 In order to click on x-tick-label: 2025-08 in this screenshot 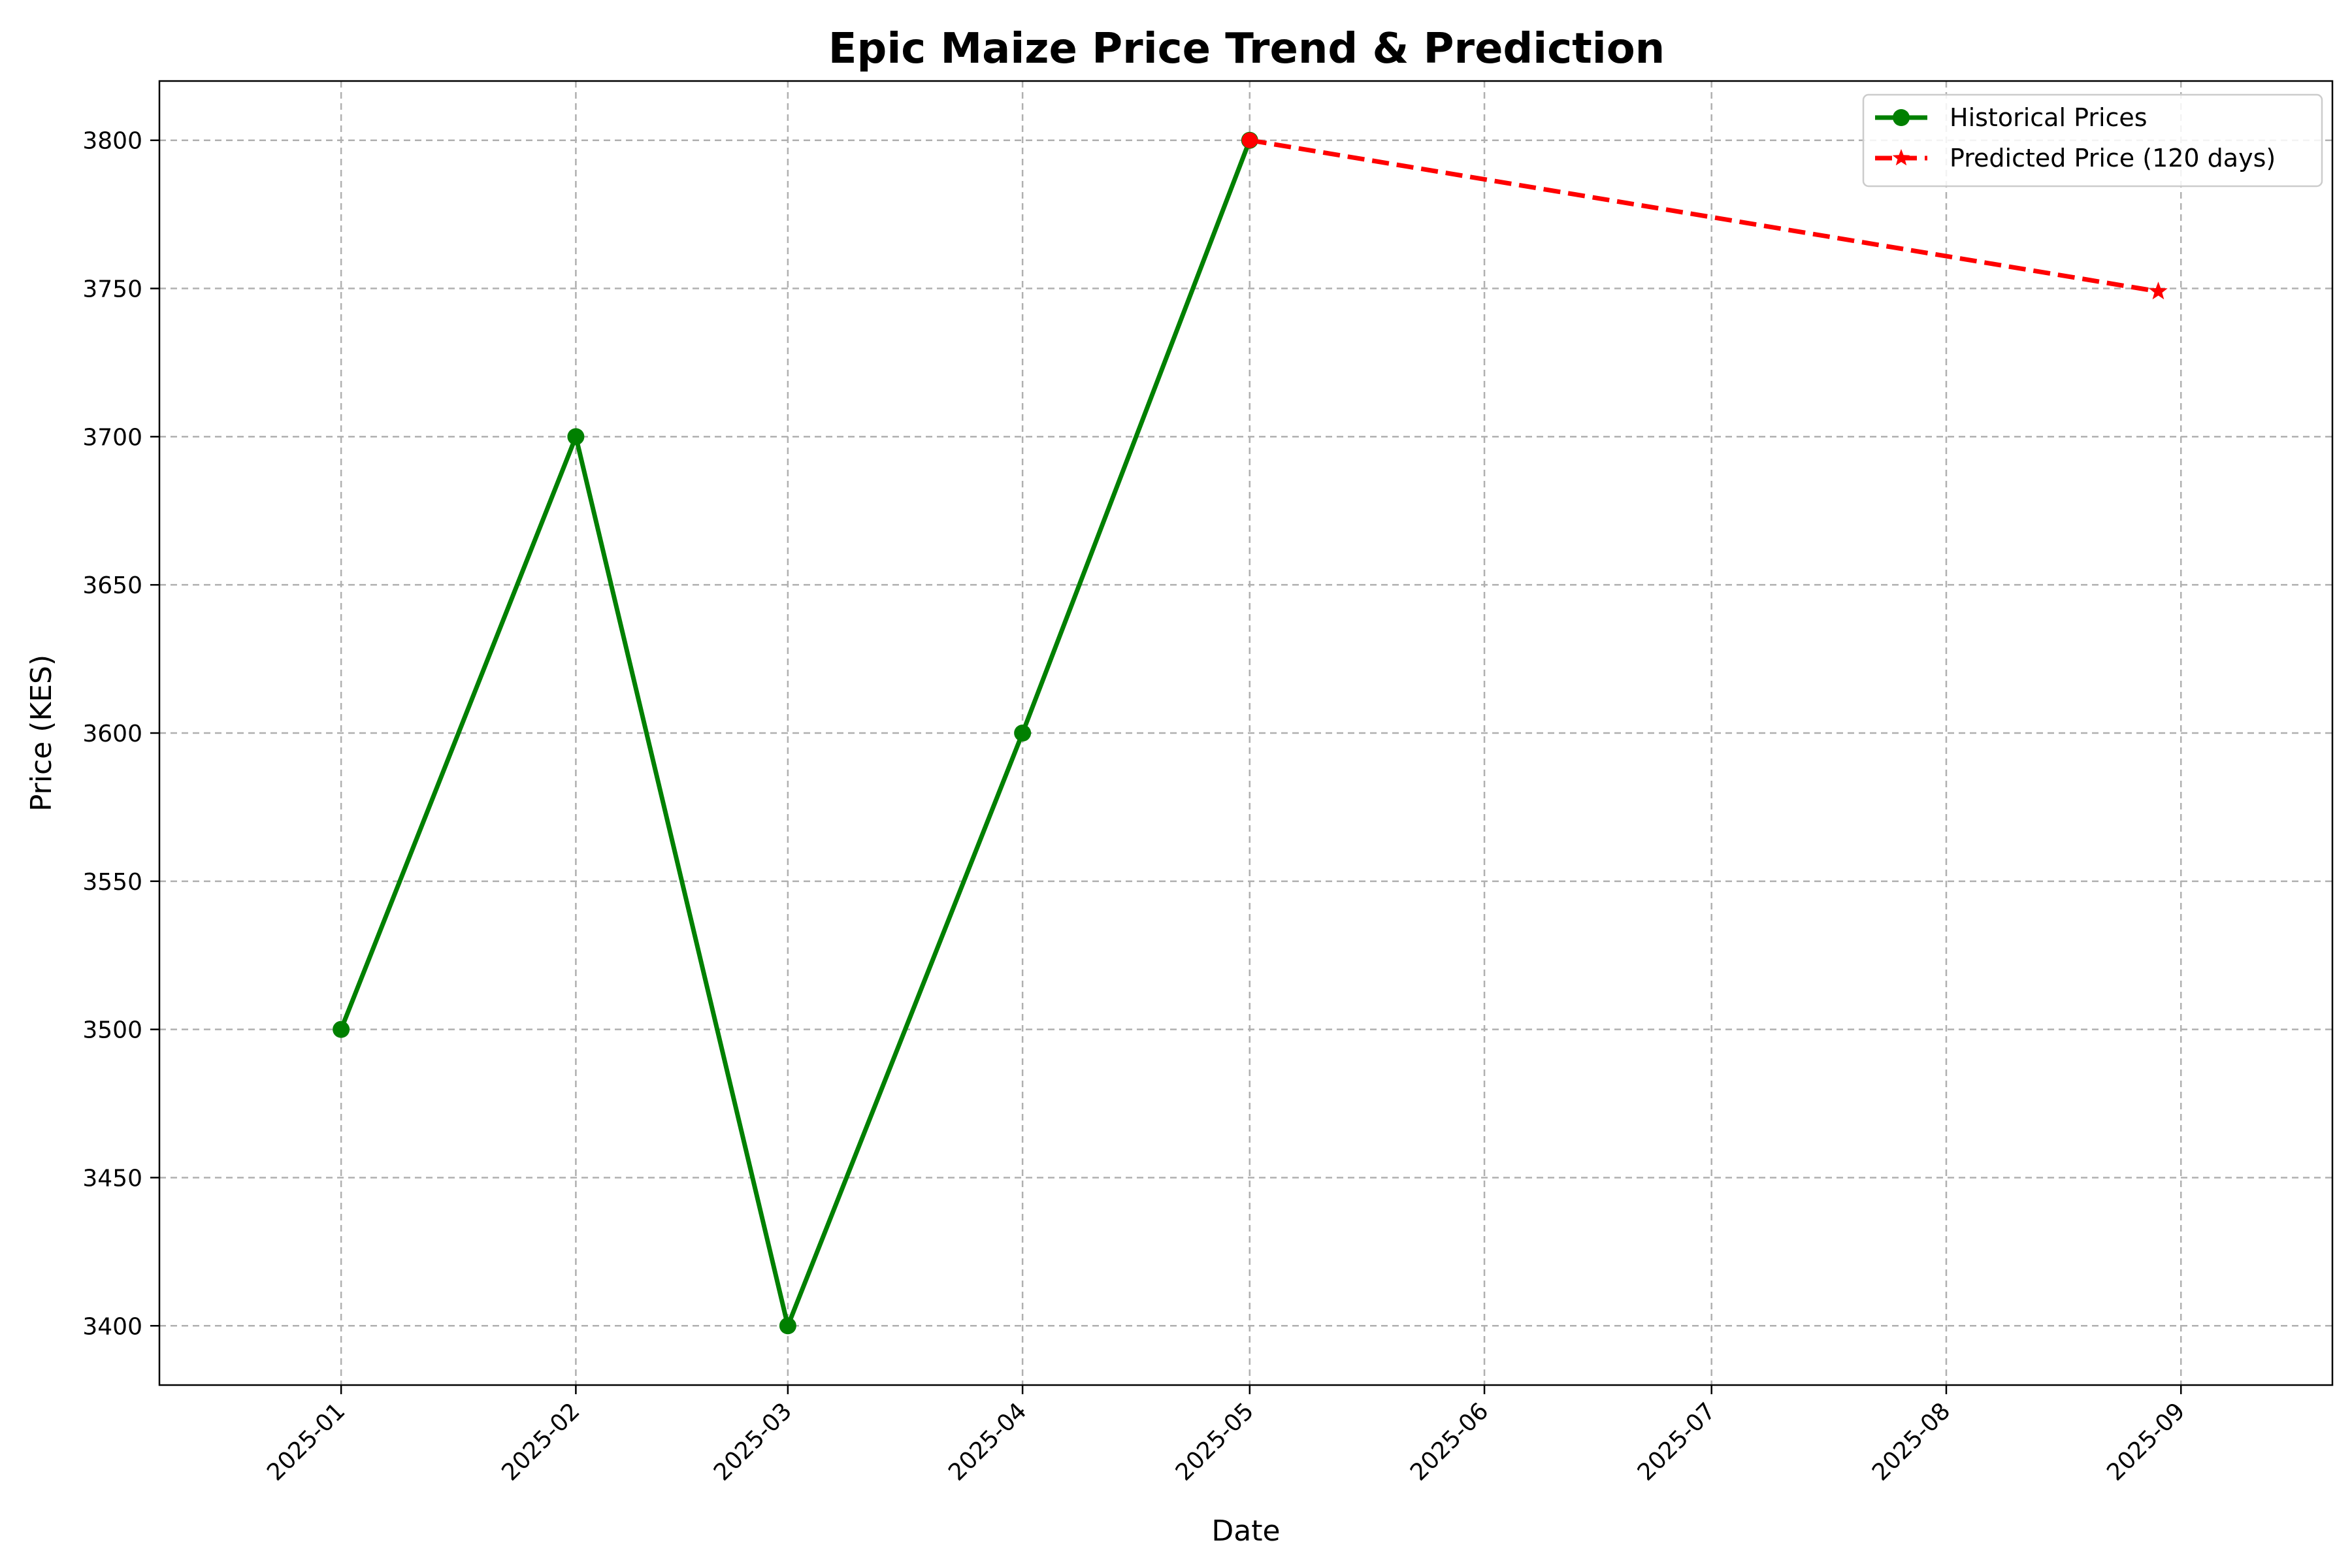, I will do `click(1911, 1441)`.